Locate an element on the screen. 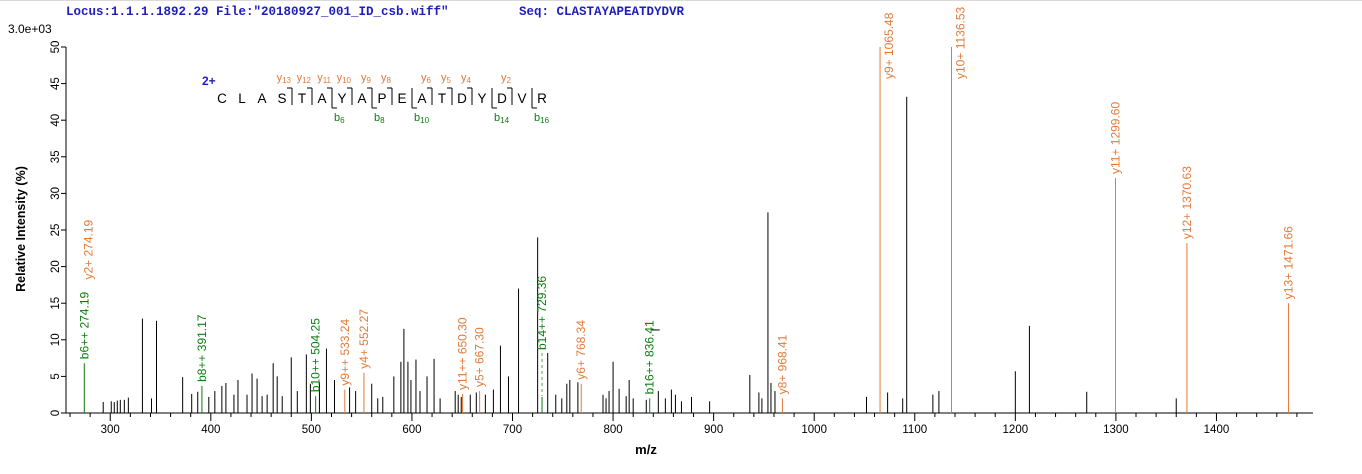 The width and height of the screenshot is (1362, 474). y-tick-label: 0 is located at coordinates (56, 413).